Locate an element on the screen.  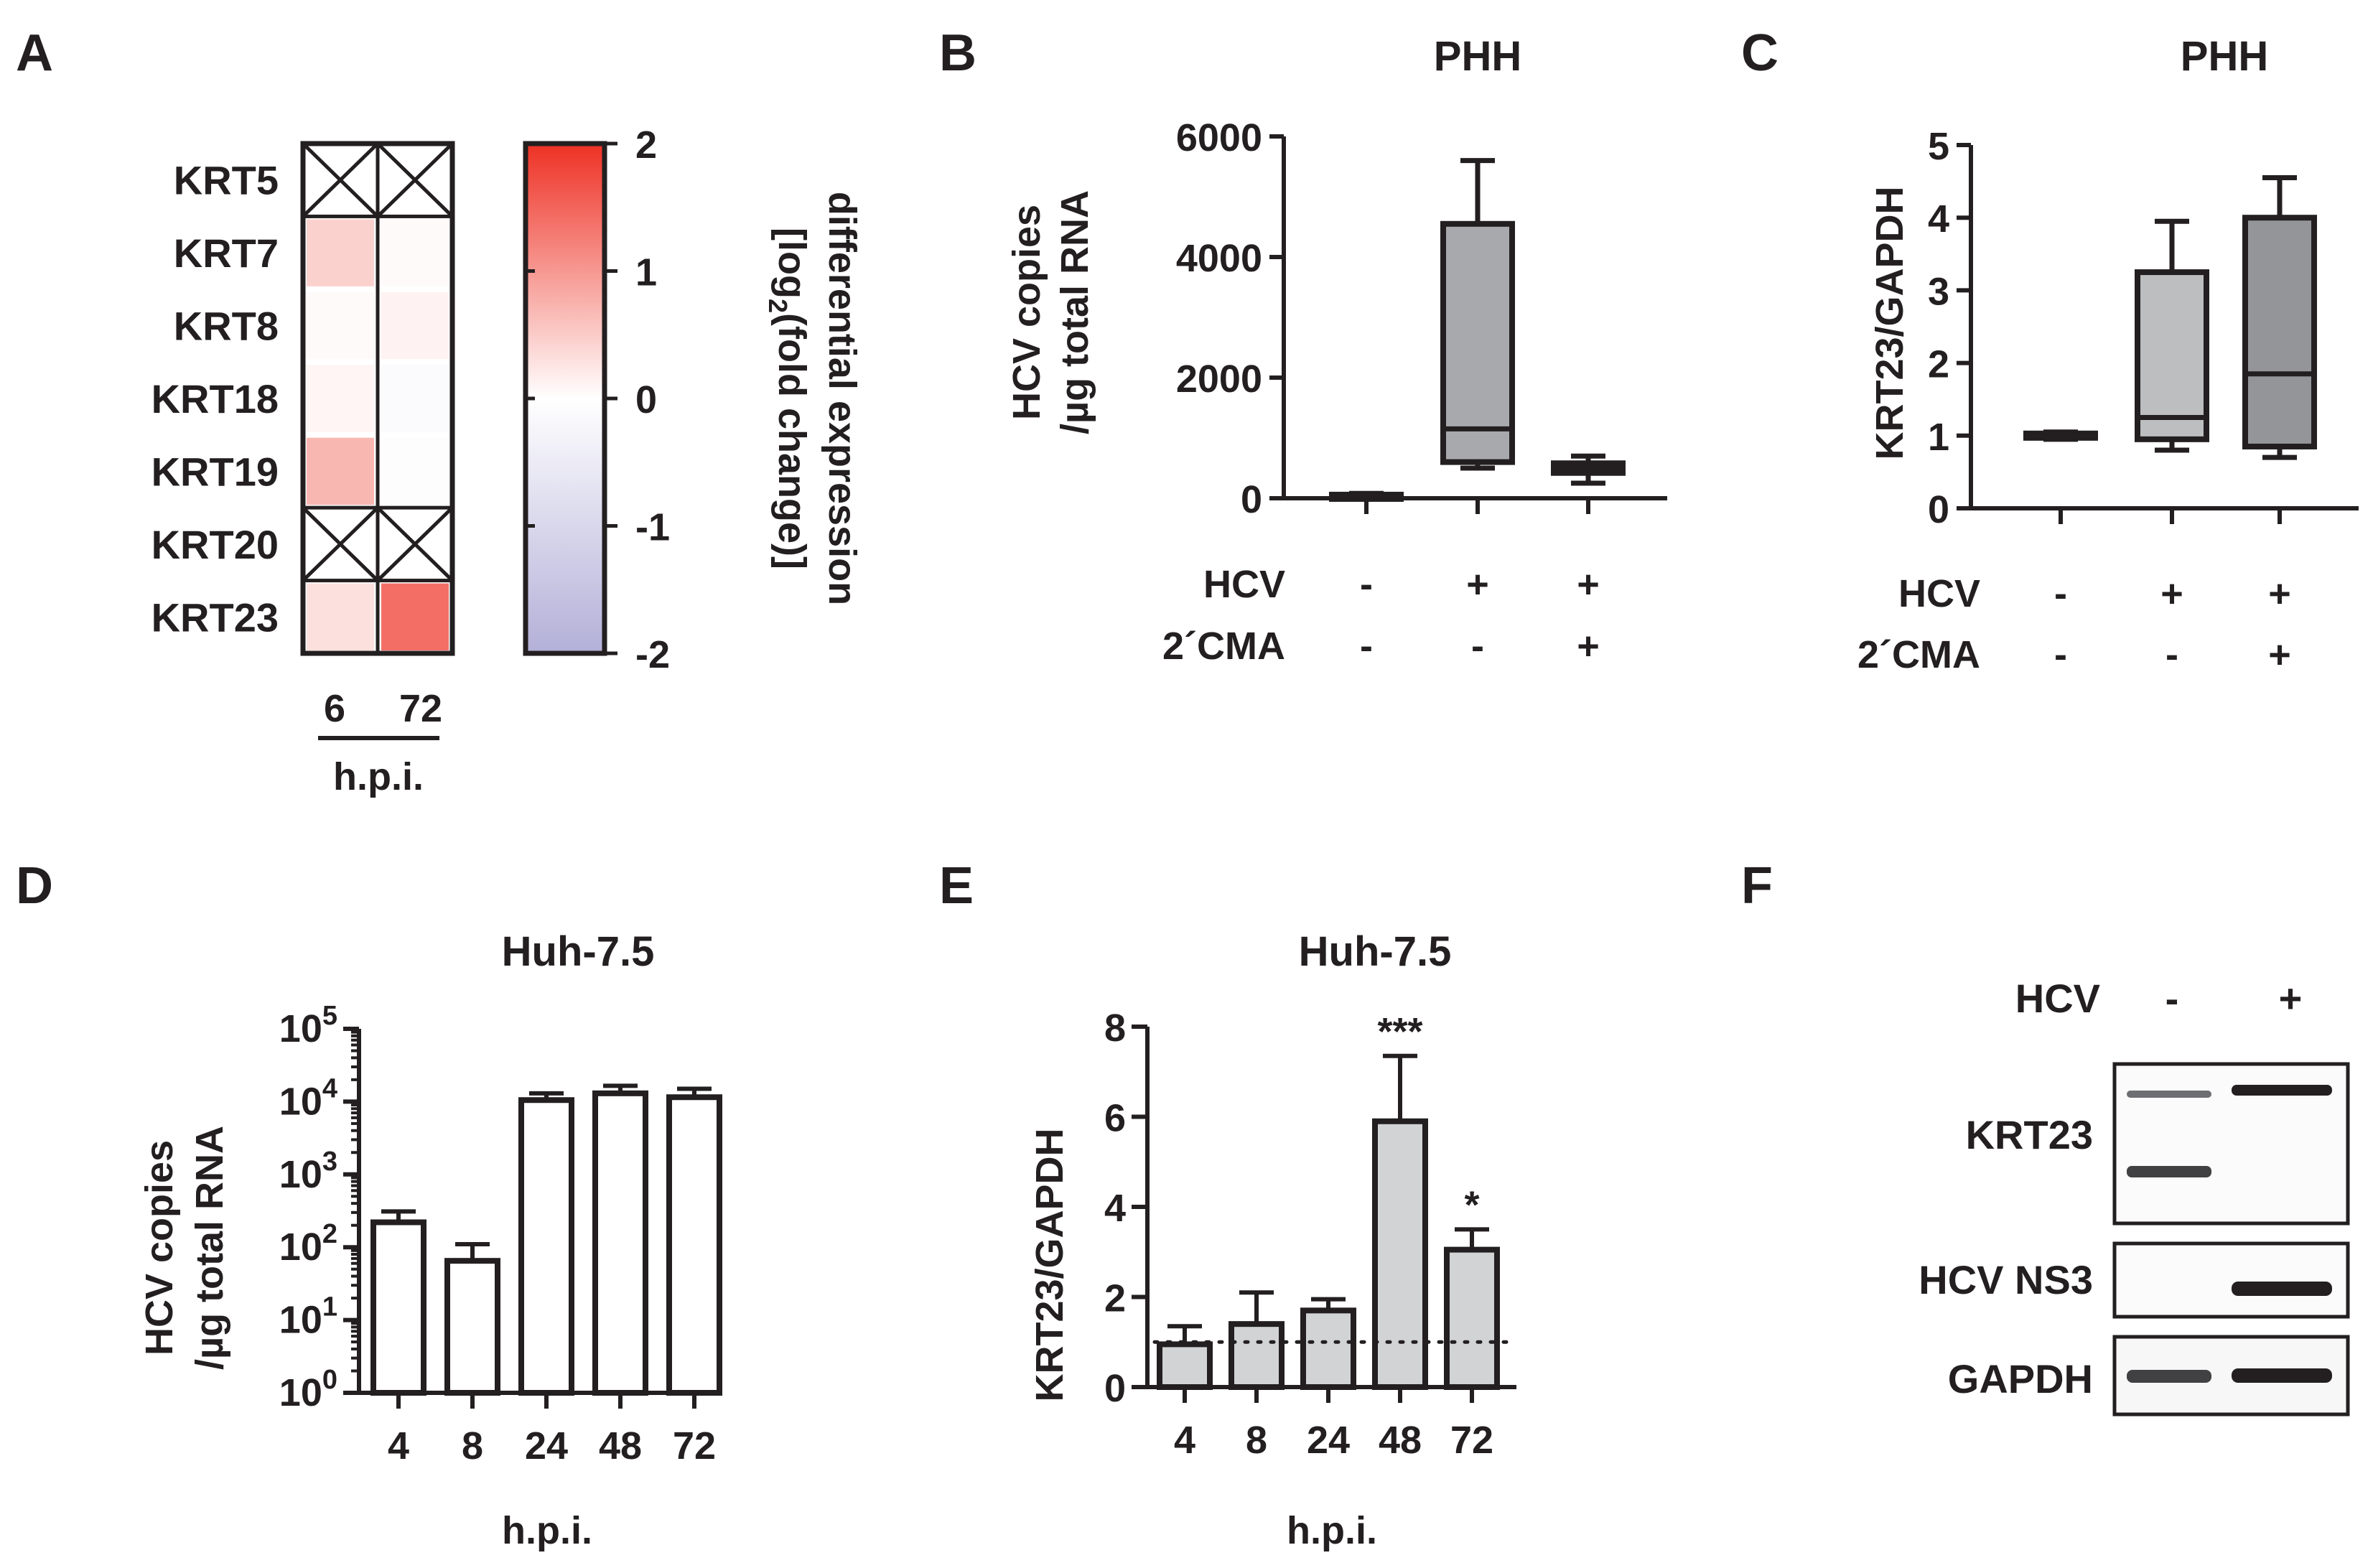
blot-krt23-band-lane1-lower is located at coordinates (2169, 1171).